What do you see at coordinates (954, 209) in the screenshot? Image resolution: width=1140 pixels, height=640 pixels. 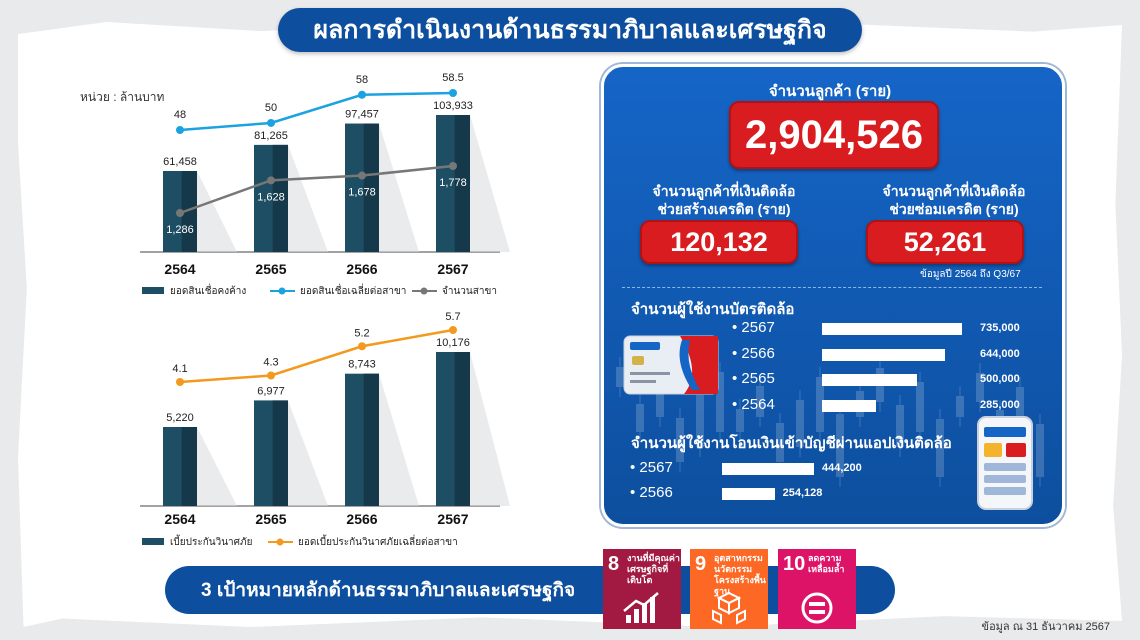 I see `credit-repair-title-line2: ช่วยซ่อมเครดิต (ราย)` at bounding box center [954, 209].